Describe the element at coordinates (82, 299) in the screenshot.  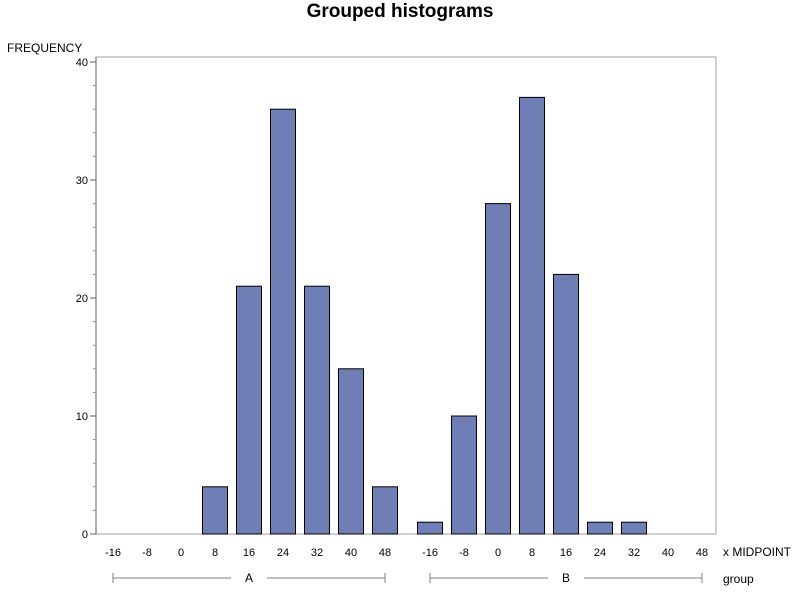
I see `y-tick-label: 20` at that location.